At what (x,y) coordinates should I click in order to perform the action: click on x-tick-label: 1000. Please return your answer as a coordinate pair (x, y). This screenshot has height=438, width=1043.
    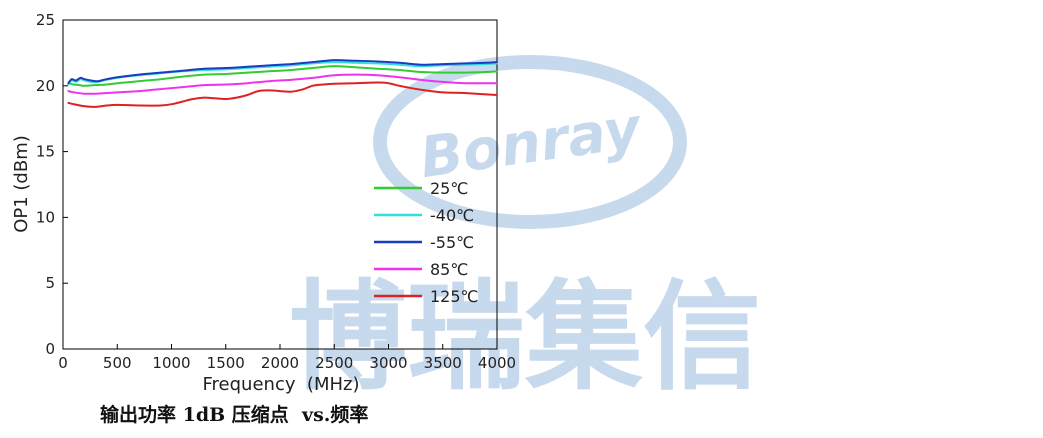
    Looking at the image, I should click on (171, 363).